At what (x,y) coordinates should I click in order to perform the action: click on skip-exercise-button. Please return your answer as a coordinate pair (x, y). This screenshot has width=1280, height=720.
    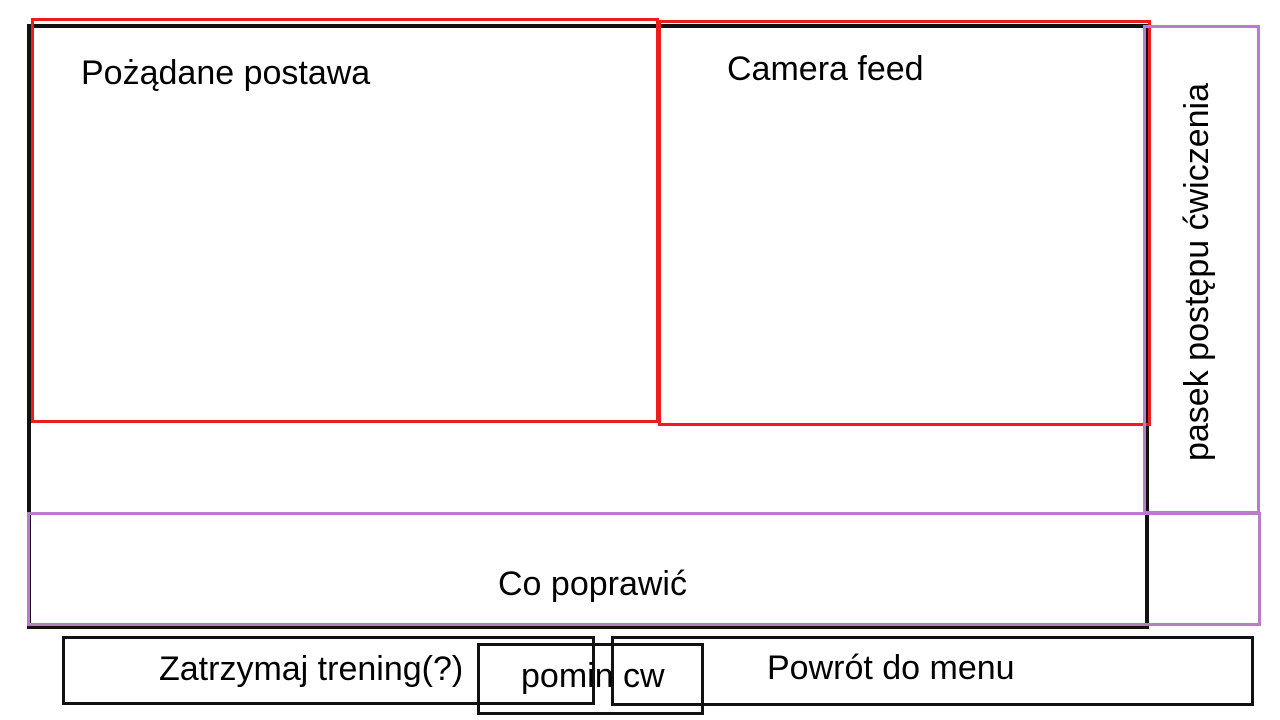
    Looking at the image, I should click on (590, 679).